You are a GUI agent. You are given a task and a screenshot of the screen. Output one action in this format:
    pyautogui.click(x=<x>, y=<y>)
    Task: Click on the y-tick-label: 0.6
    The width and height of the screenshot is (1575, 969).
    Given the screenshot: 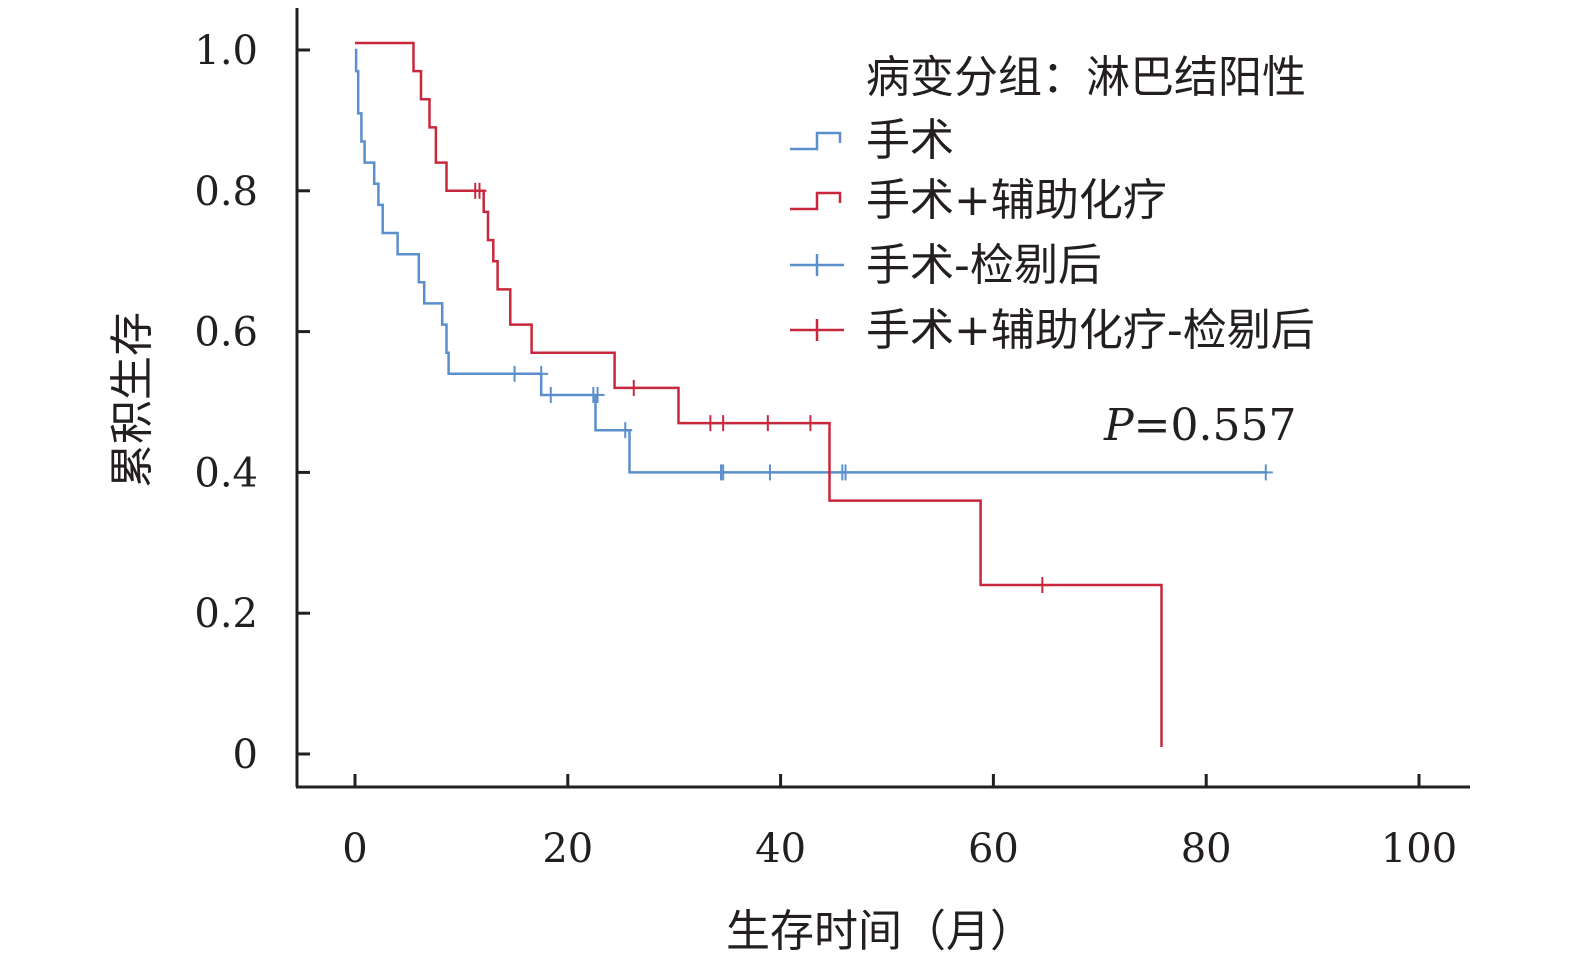 What is the action you would take?
    pyautogui.click(x=226, y=333)
    